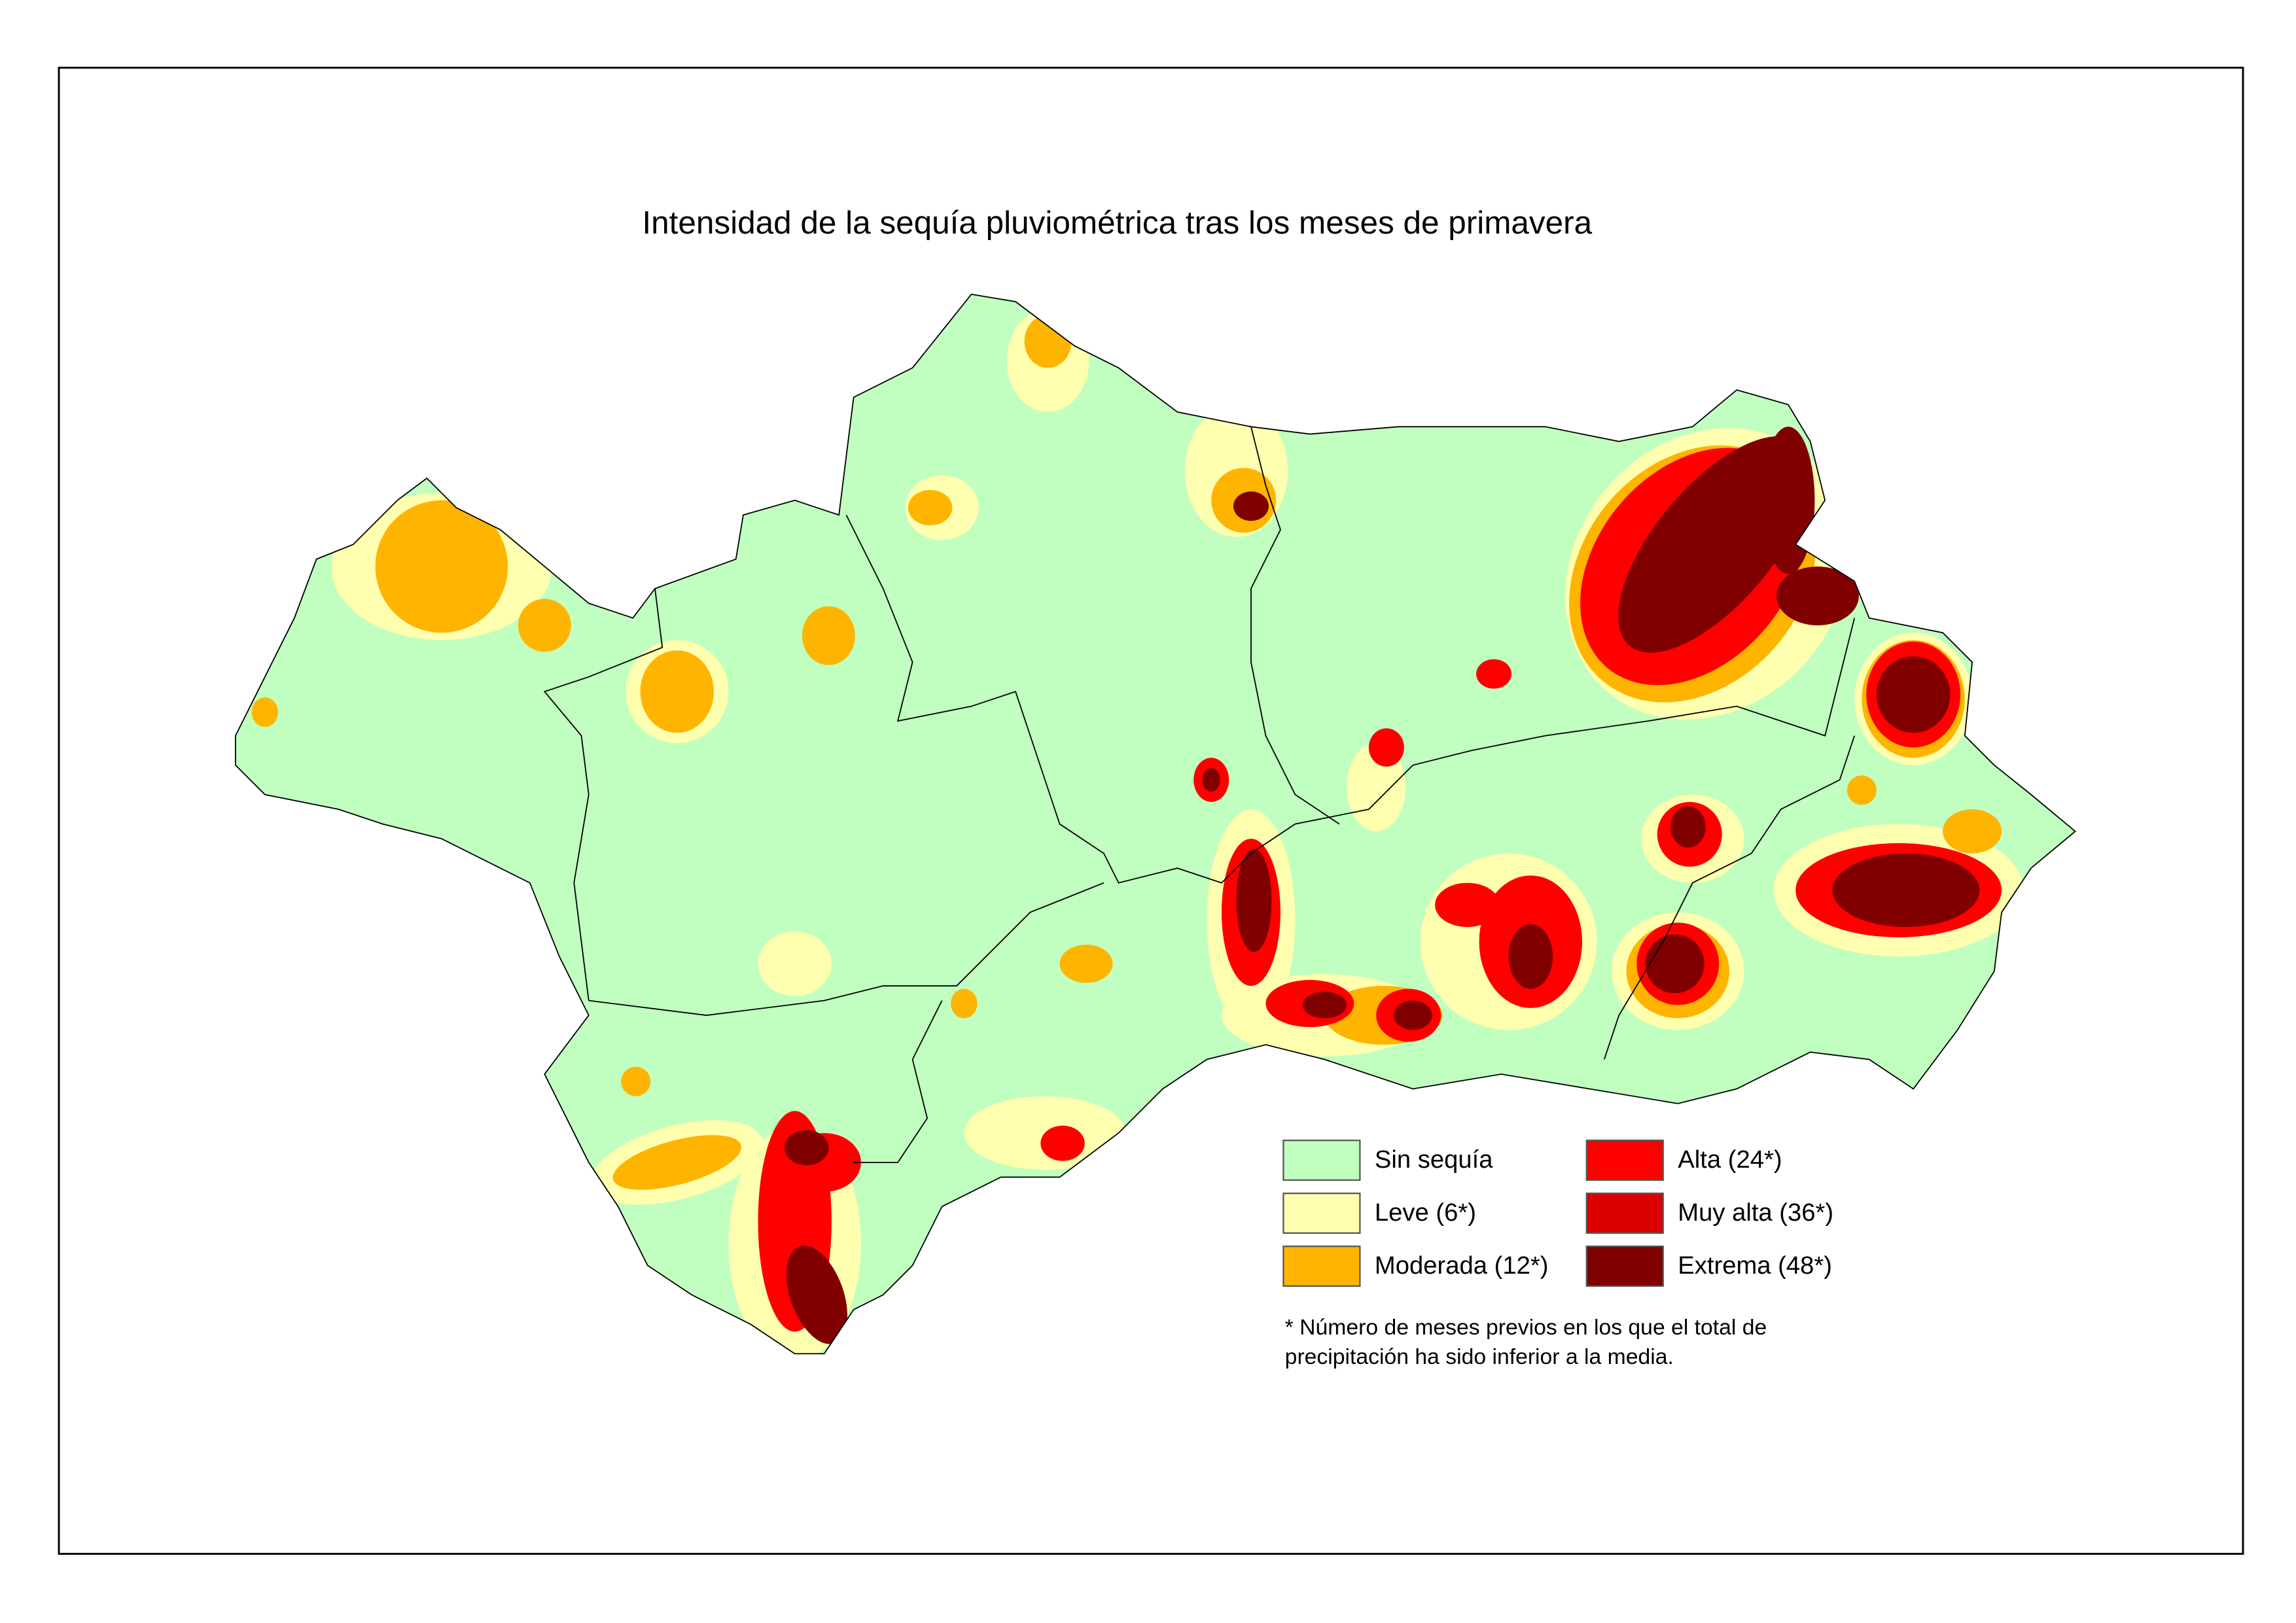  I want to click on legend-label: Sin sequía, so click(1434, 1159).